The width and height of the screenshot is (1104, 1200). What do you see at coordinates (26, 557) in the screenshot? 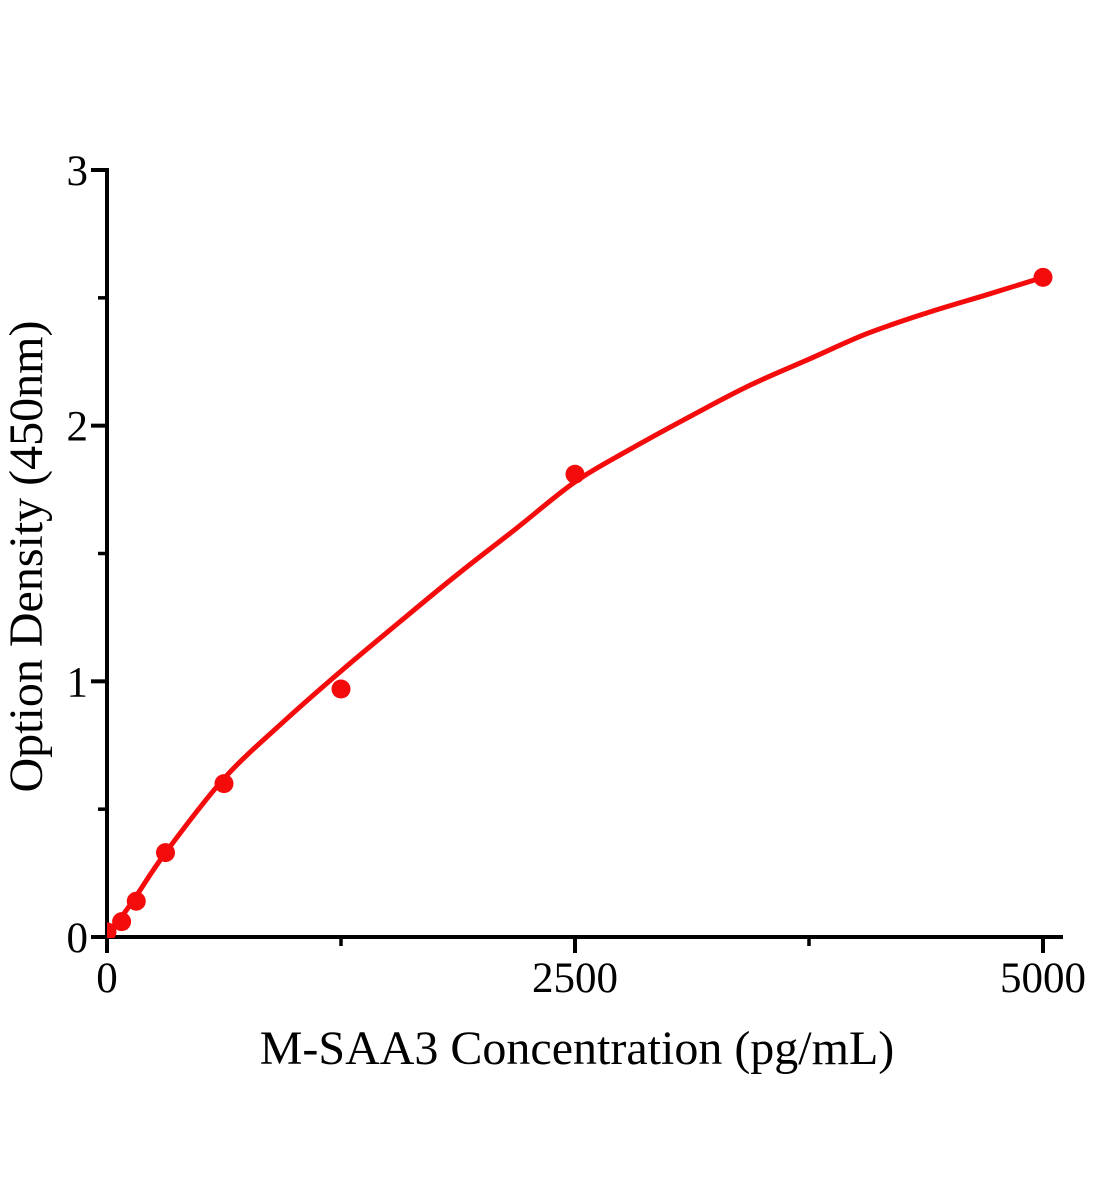
I see `y-axis-title: Option Density (450nm)` at bounding box center [26, 557].